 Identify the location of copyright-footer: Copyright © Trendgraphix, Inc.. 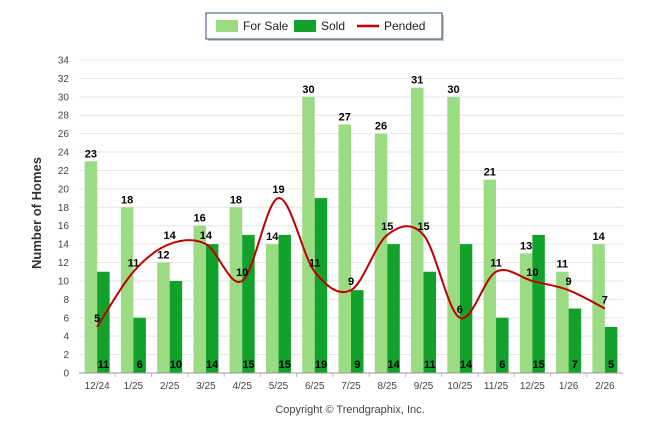
(349, 410).